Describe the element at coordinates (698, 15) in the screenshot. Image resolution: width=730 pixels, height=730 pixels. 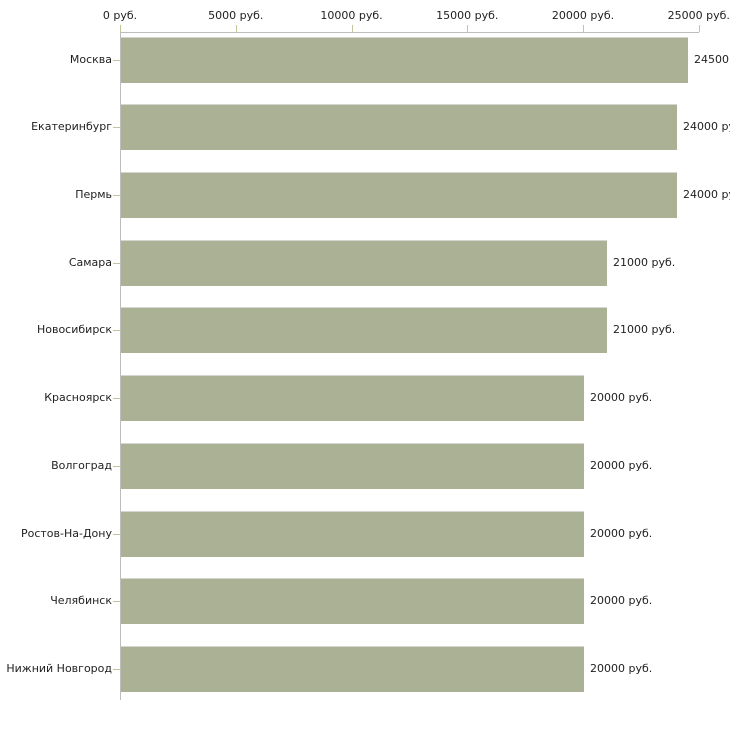
I see `x-axis-tick-label: 25000 руб.` at that location.